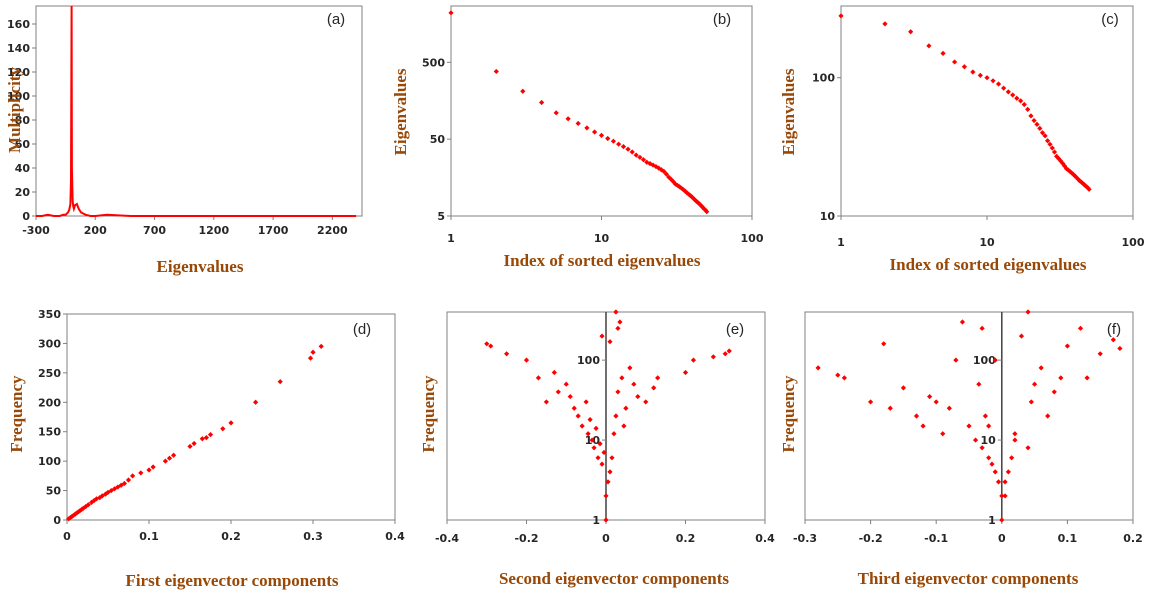 Image resolution: width=1156 pixels, height=594 pixels. What do you see at coordinates (451, 238) in the screenshot?
I see `x-tick-label: 1` at bounding box center [451, 238].